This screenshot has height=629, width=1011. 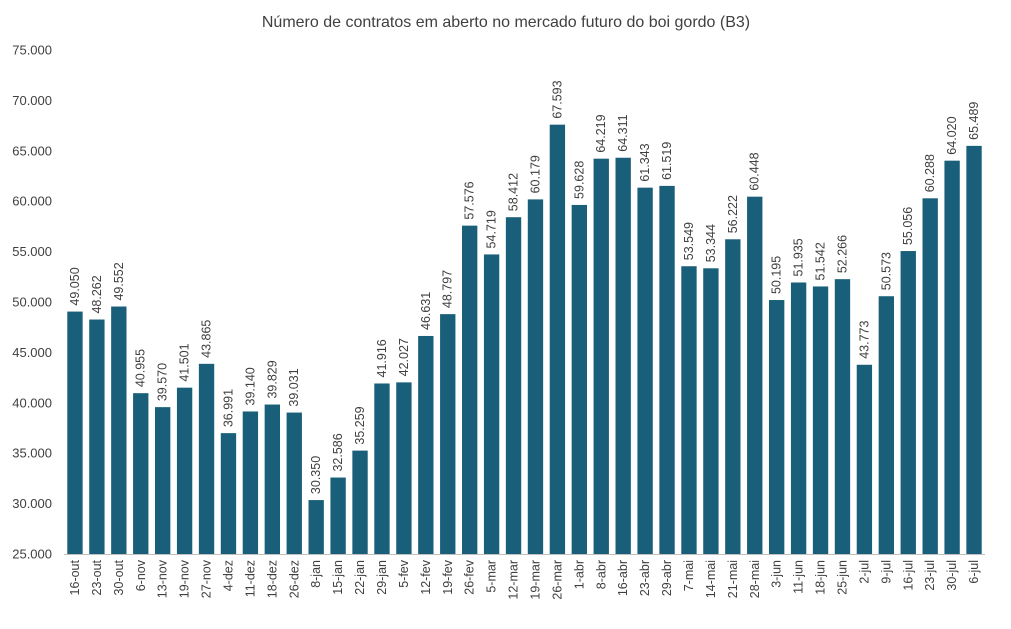 I want to click on x-tick-label: 21-mai, so click(x=733, y=579).